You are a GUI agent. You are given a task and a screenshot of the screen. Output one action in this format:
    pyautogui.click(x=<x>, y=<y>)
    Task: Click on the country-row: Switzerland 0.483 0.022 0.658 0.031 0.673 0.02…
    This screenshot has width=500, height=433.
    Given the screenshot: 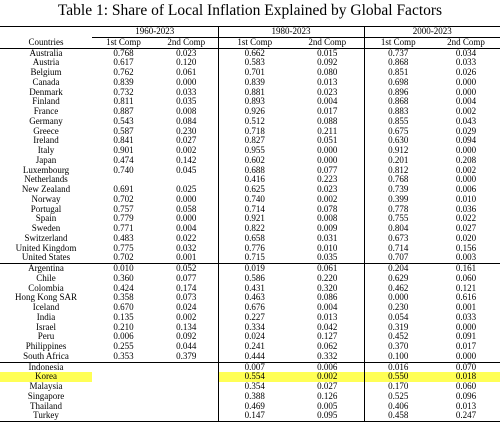 What is the action you would take?
    pyautogui.click(x=250, y=238)
    